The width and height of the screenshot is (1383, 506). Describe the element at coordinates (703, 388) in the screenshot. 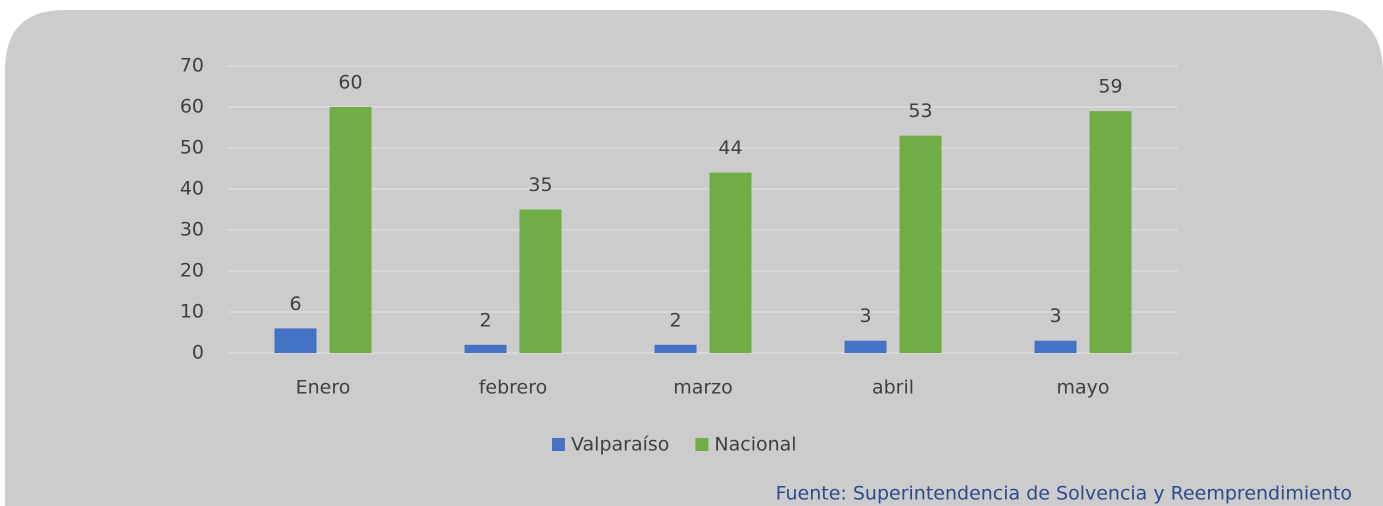

I see `x-tick-label: marzo` at that location.